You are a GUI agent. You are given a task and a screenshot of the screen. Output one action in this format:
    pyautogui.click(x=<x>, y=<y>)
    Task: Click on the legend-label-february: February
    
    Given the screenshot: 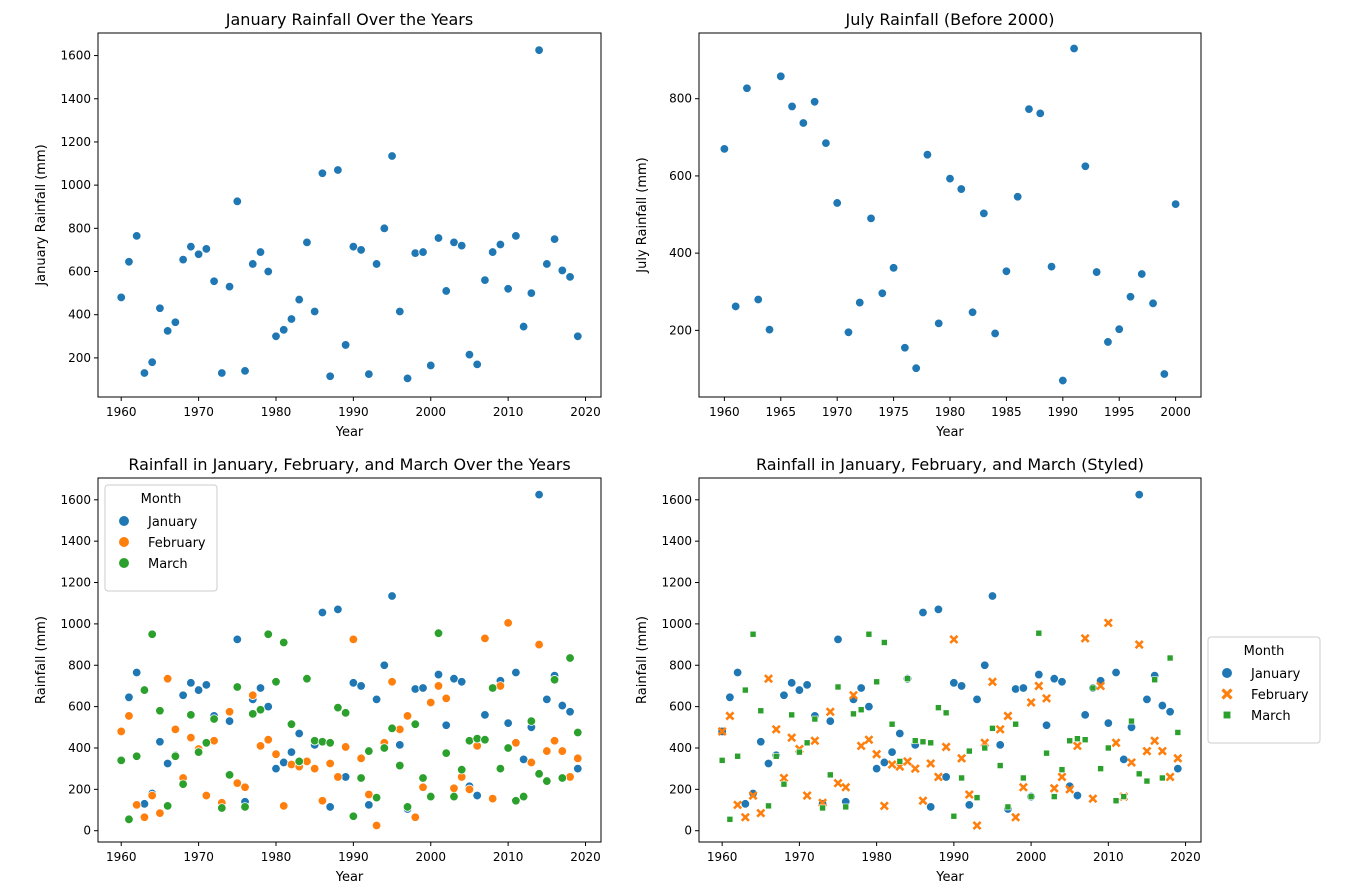 What is the action you would take?
    pyautogui.click(x=1280, y=695)
    